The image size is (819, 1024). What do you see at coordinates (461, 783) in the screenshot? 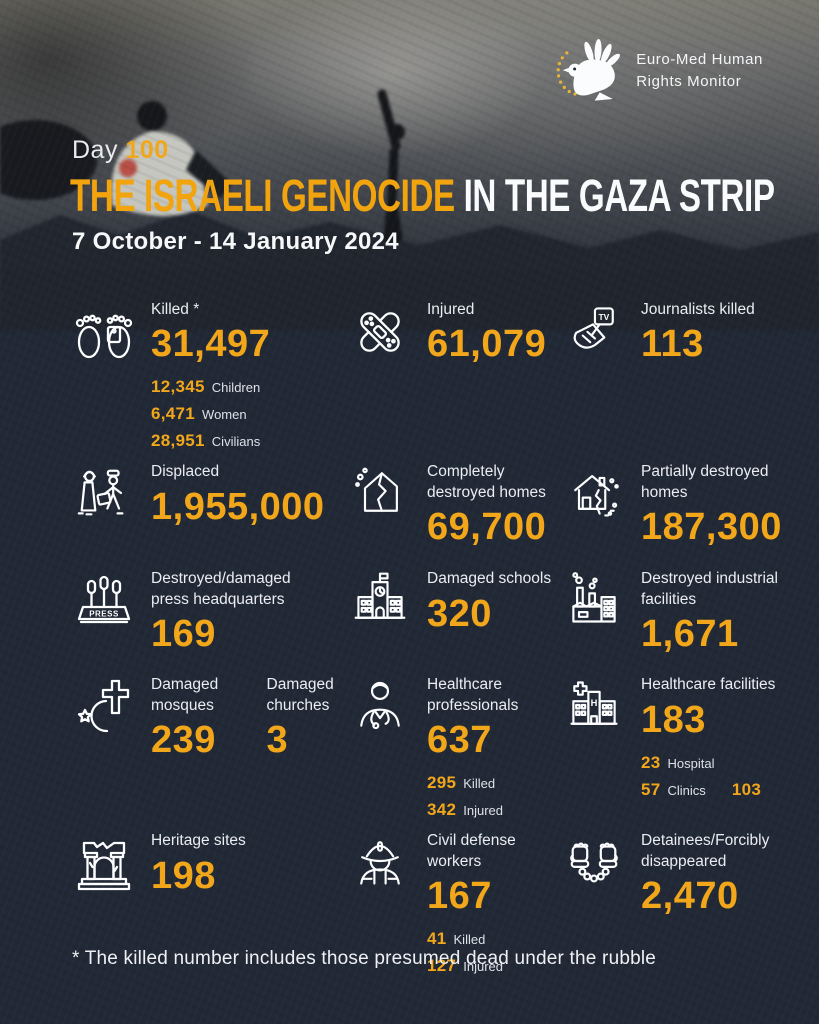
I see `substat-killed: 295 Killed` at bounding box center [461, 783].